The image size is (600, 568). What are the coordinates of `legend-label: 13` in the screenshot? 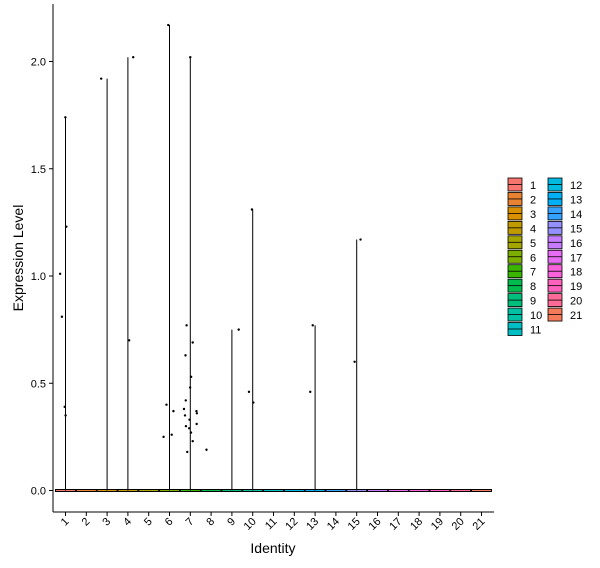 It's located at (576, 200).